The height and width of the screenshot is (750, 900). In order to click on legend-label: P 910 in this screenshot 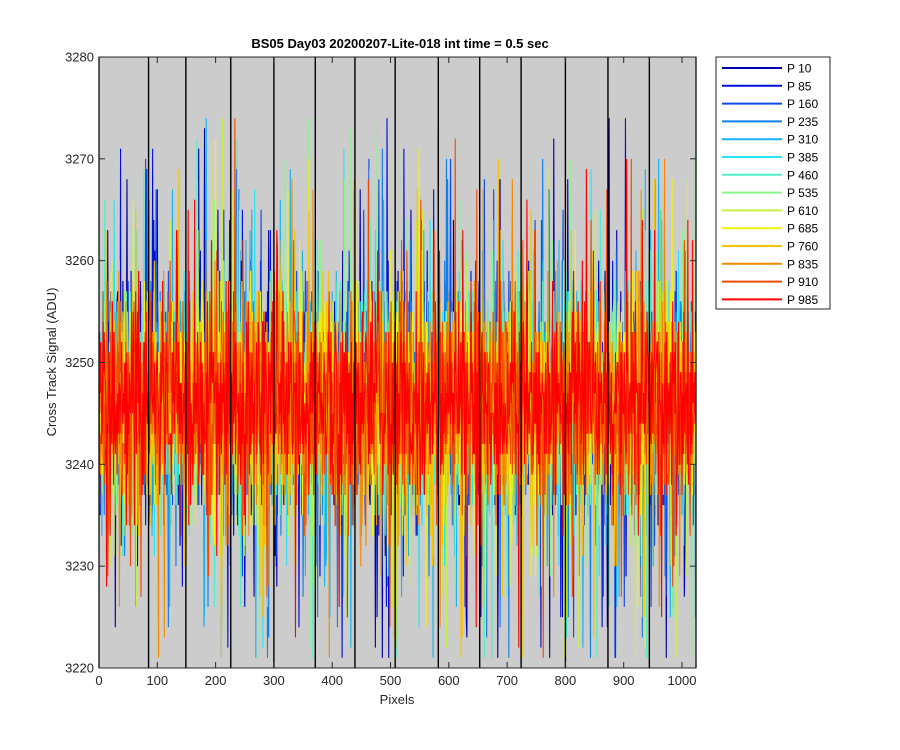, I will do `click(802, 282)`.